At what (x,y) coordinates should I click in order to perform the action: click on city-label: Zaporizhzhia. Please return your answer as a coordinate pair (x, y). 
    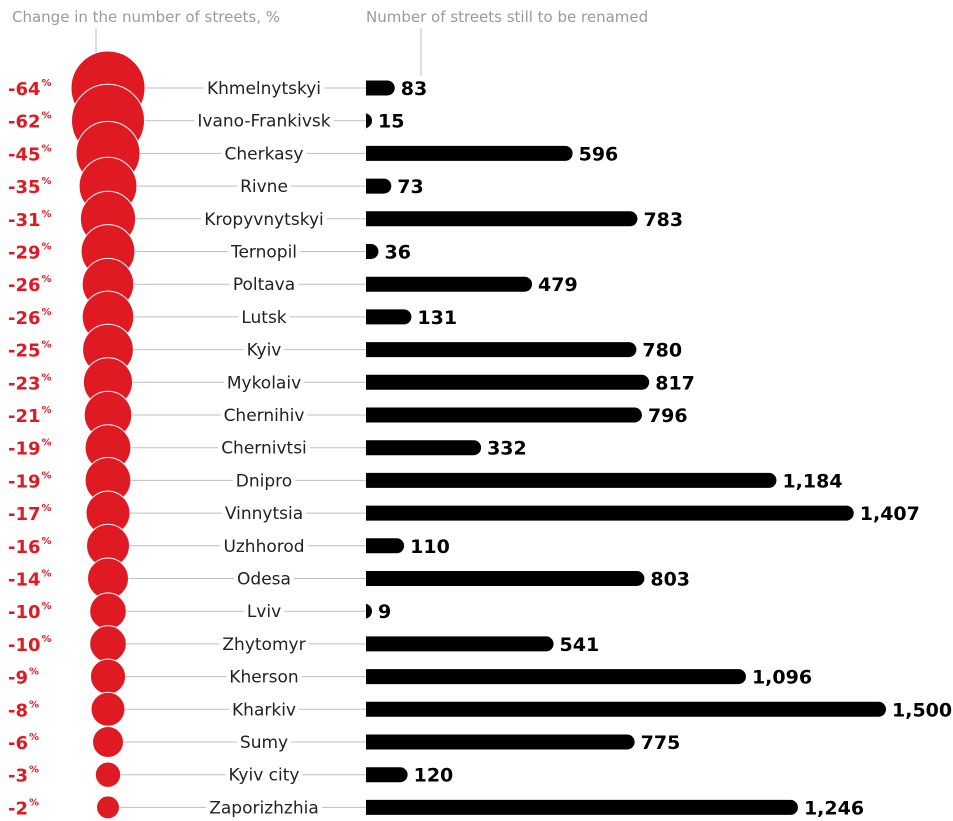
    Looking at the image, I should click on (264, 808).